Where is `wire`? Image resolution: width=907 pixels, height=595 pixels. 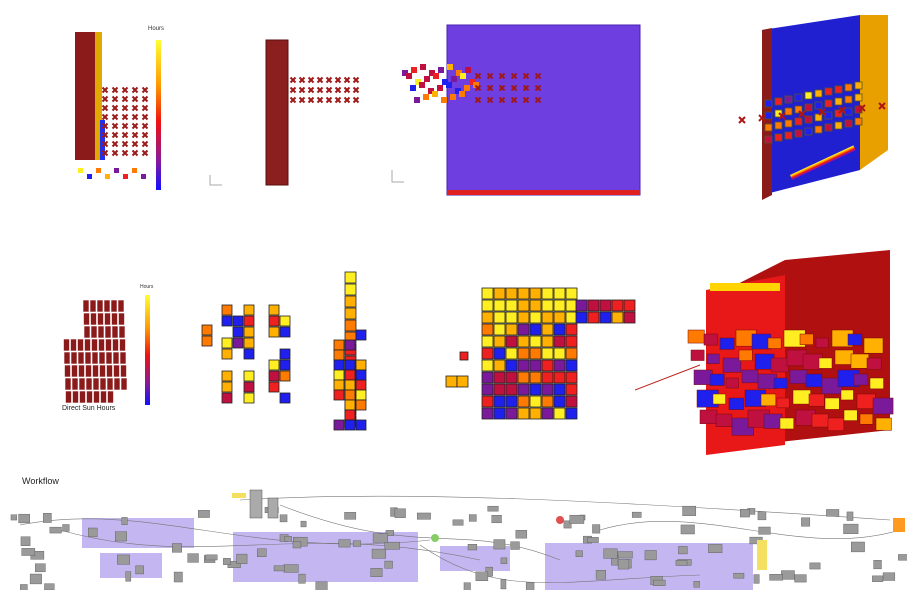
wire is located at coordinates (750, 530).